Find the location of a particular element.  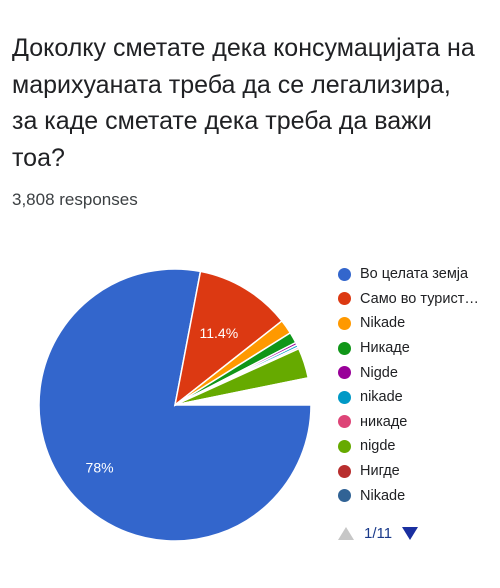

slice-data-label: 78% is located at coordinates (100, 467).